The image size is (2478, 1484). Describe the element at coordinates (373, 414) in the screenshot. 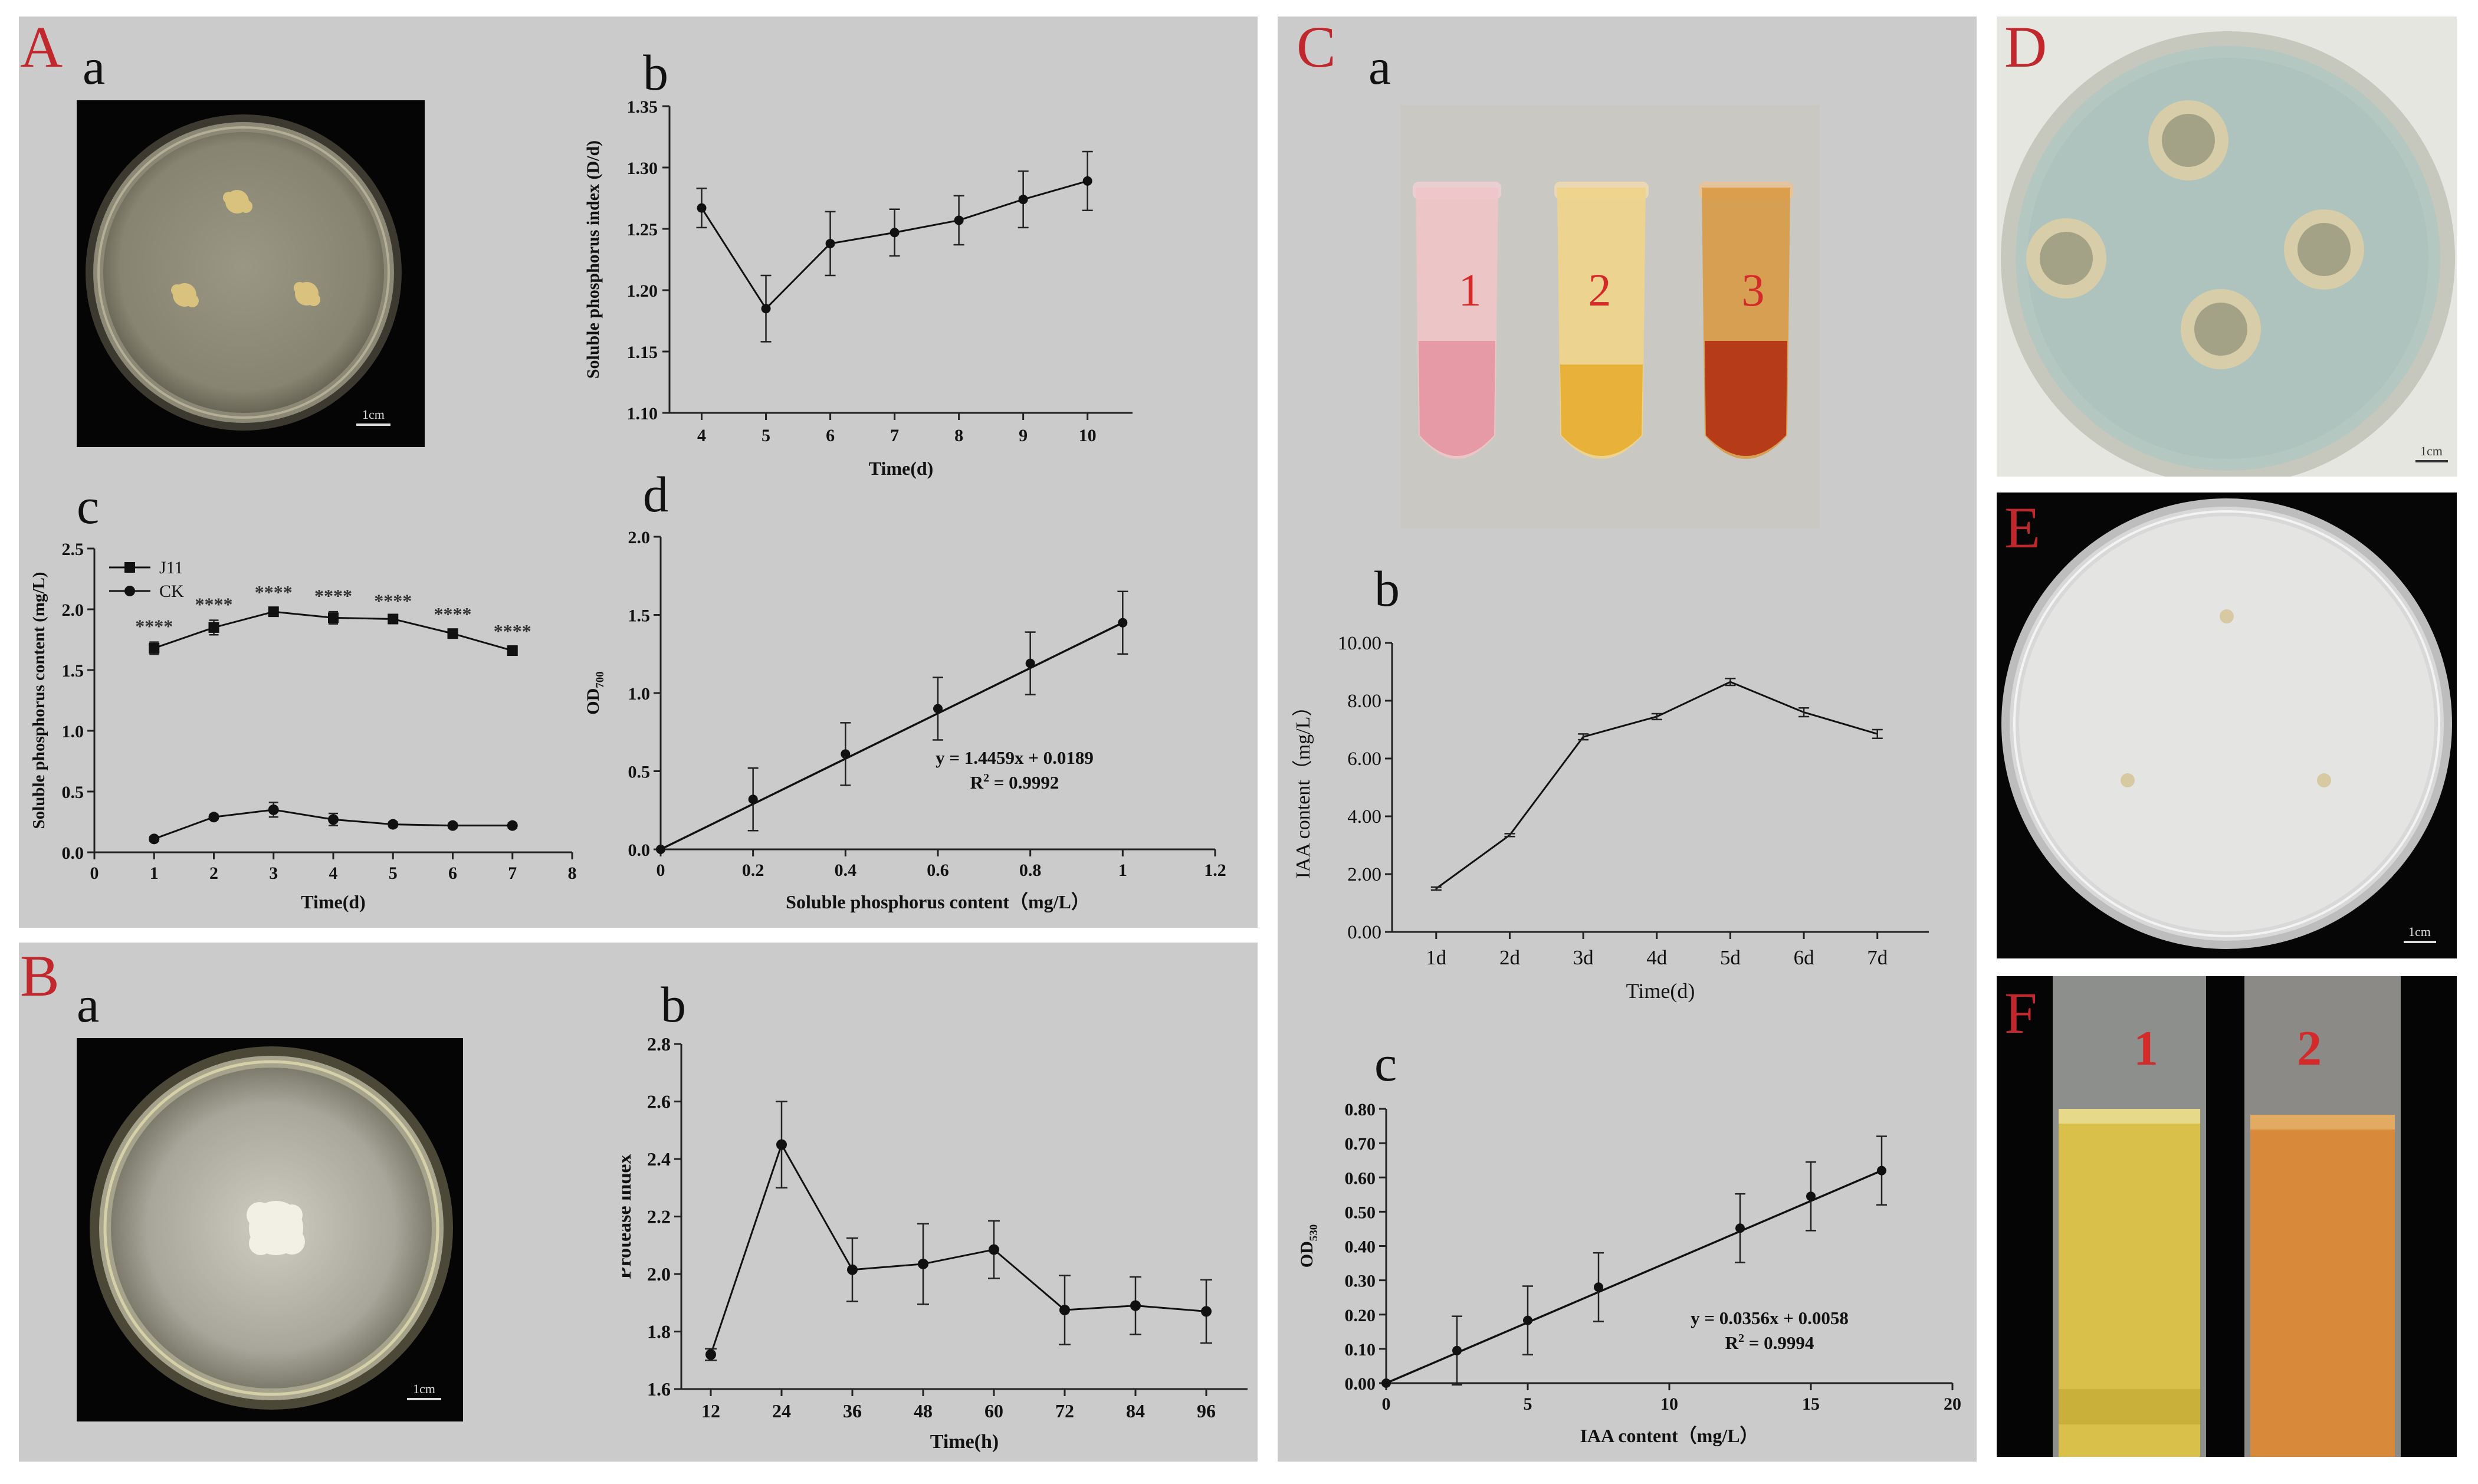

I see `scale-bar-Aa: 1cm` at that location.